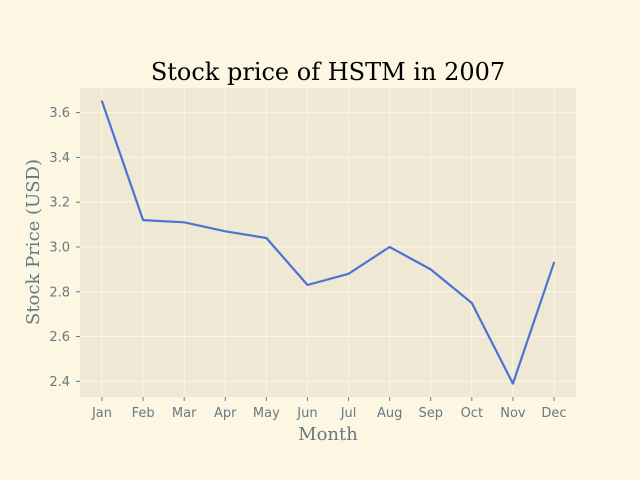 The image size is (640, 480). I want to click on chart-title: Stock price of HSTM in 2007, so click(328, 72).